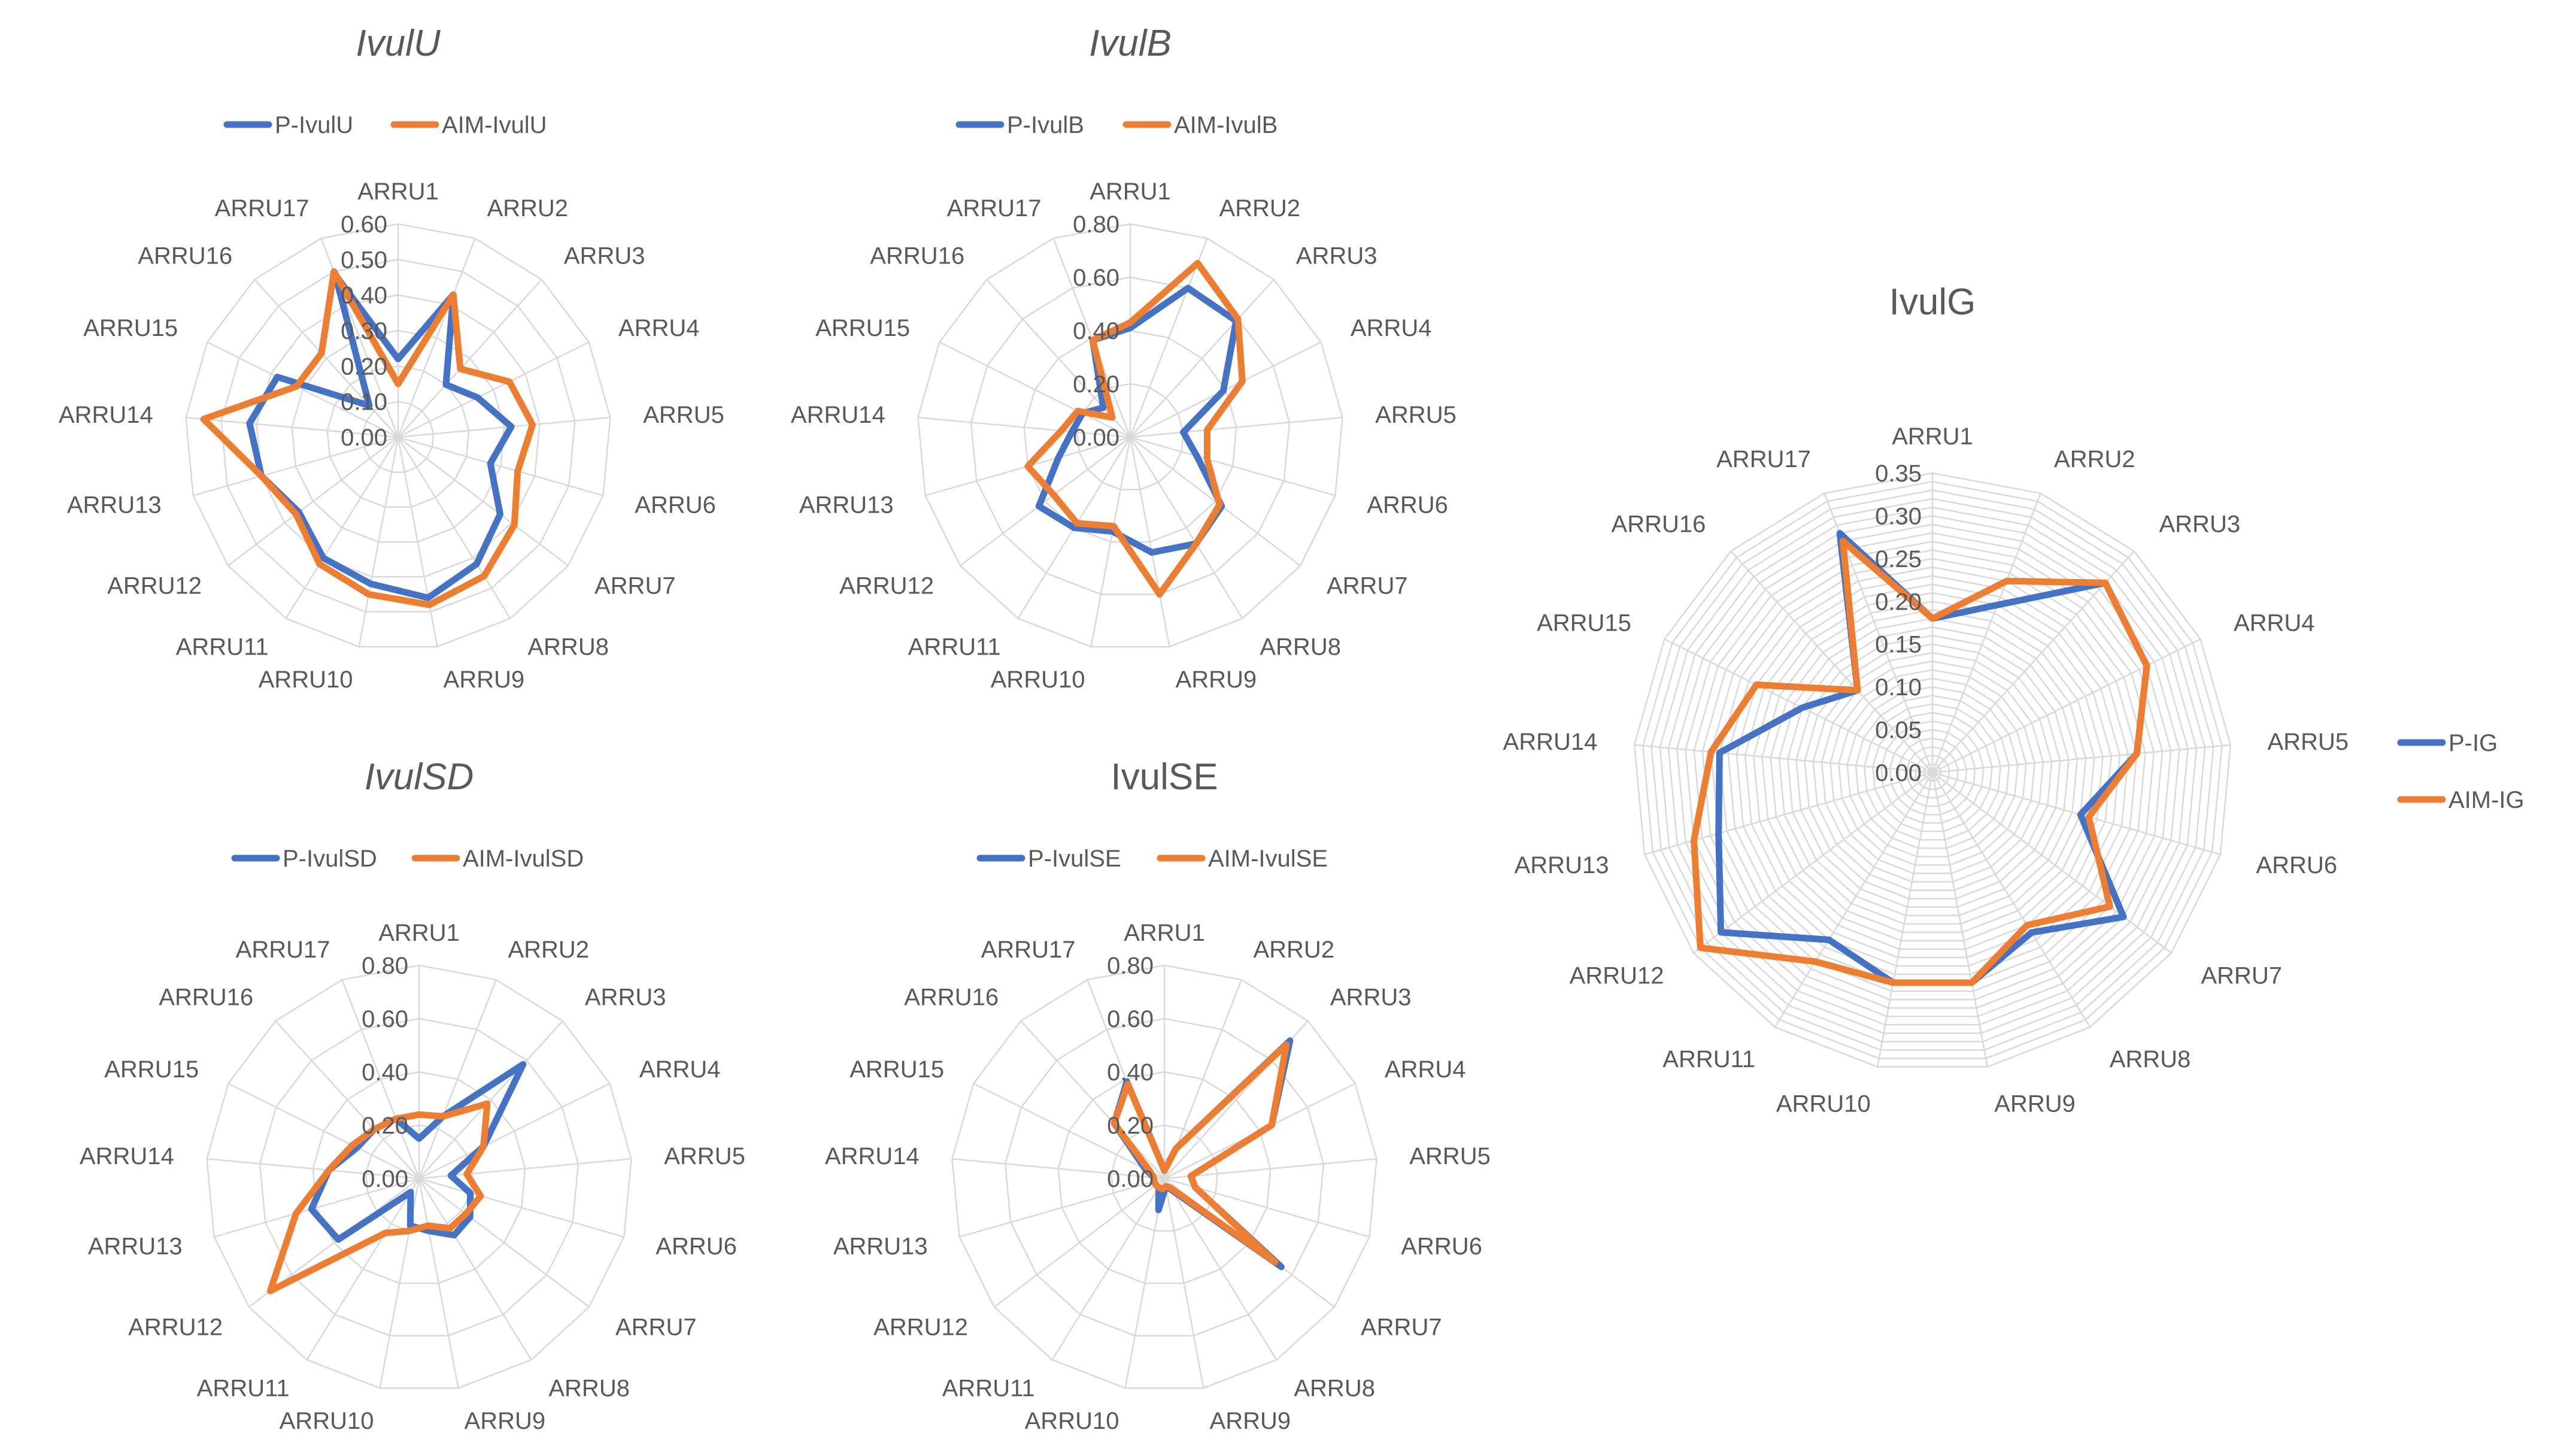 This screenshot has height=1448, width=2576. I want to click on legend: P-IvulB AIM-IvulB, so click(1116, 125).